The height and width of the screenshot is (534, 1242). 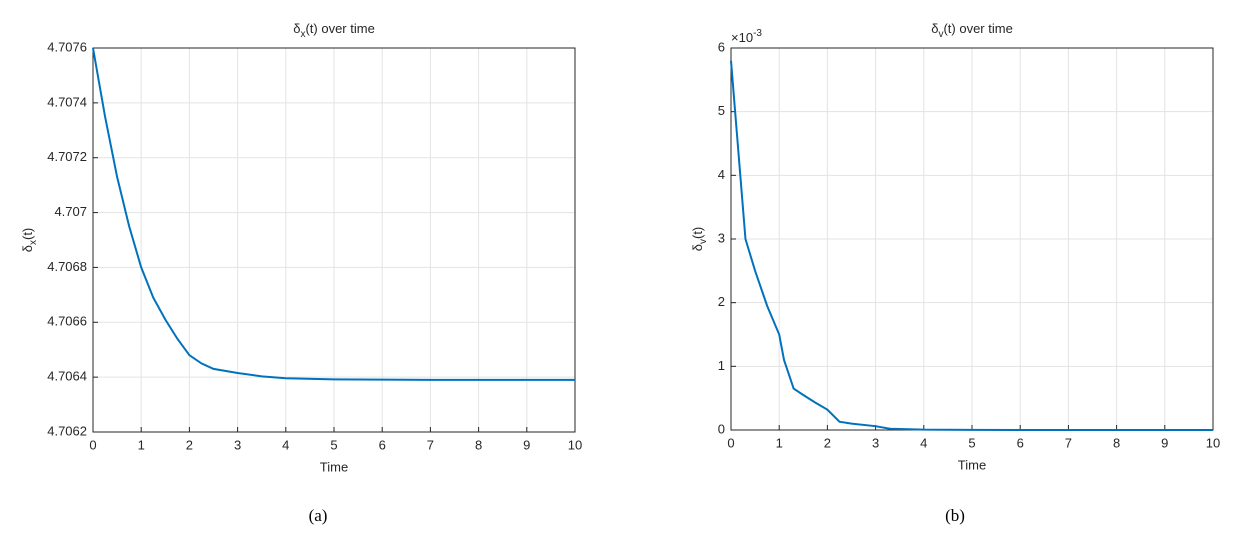 I want to click on chart-title: δx(t) over time, so click(x=334, y=30).